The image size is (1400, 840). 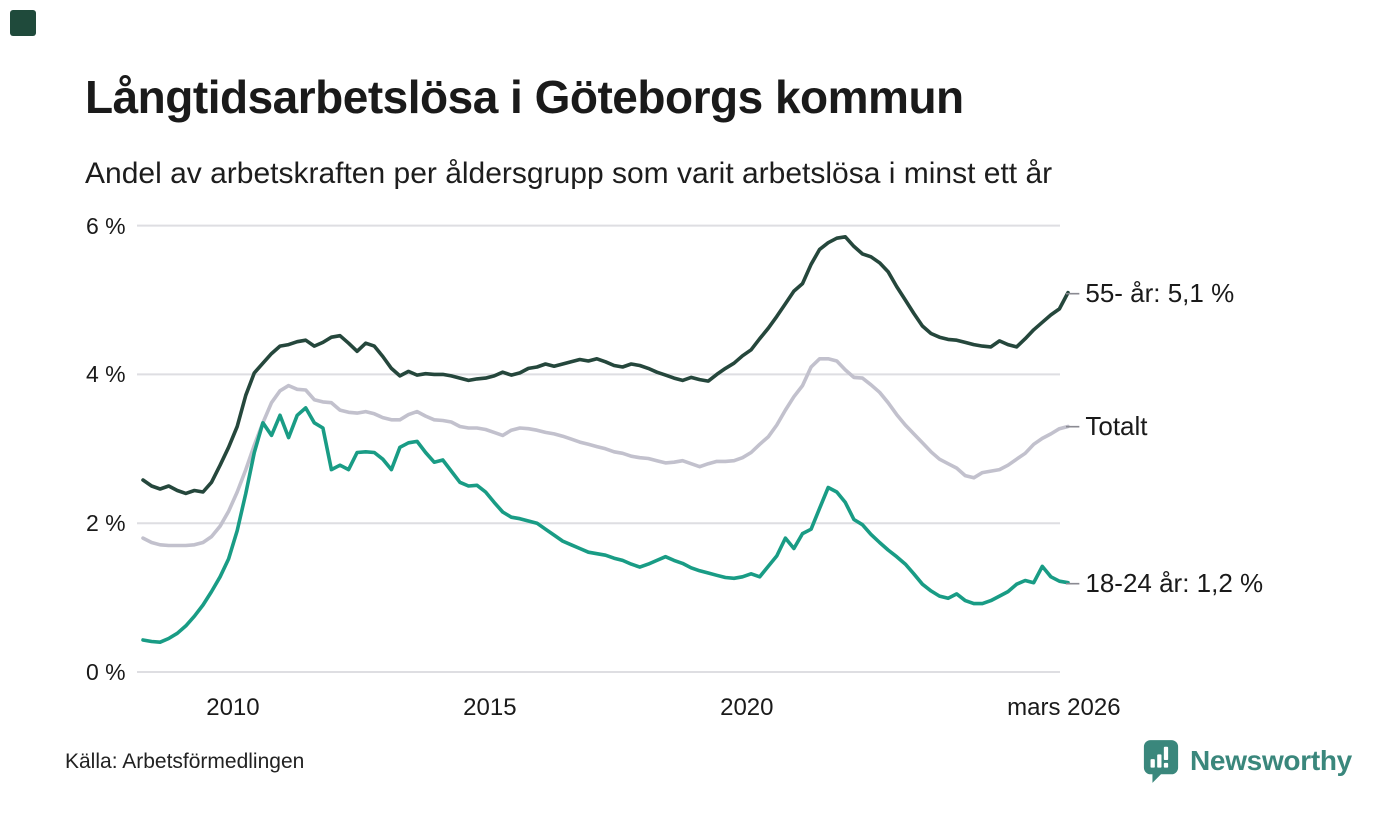 What do you see at coordinates (1271, 760) in the screenshot?
I see `newsworthy-logo-text: Newsworthy` at bounding box center [1271, 760].